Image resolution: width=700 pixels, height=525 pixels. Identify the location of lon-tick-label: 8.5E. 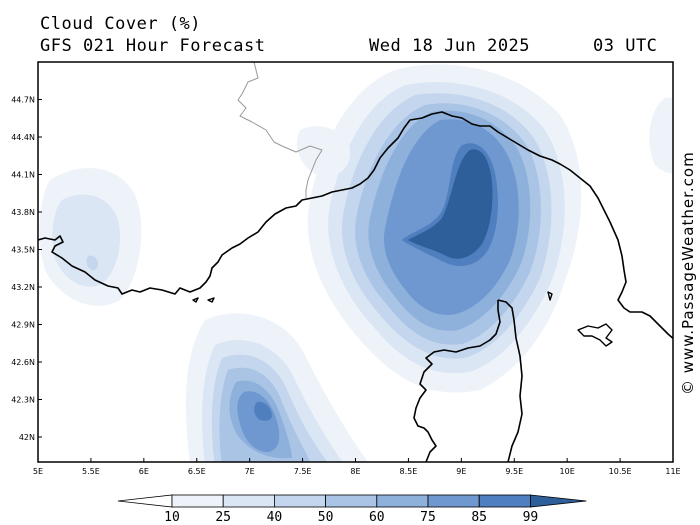
(409, 471).